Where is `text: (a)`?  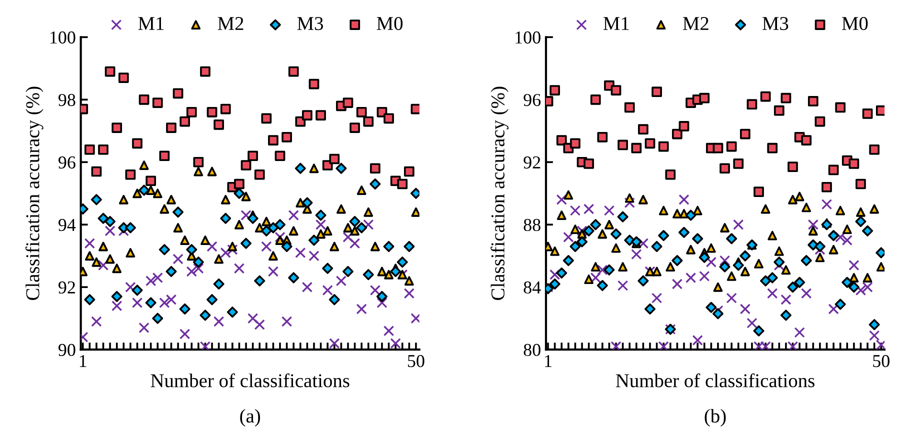
text: (a) is located at coordinates (250, 417).